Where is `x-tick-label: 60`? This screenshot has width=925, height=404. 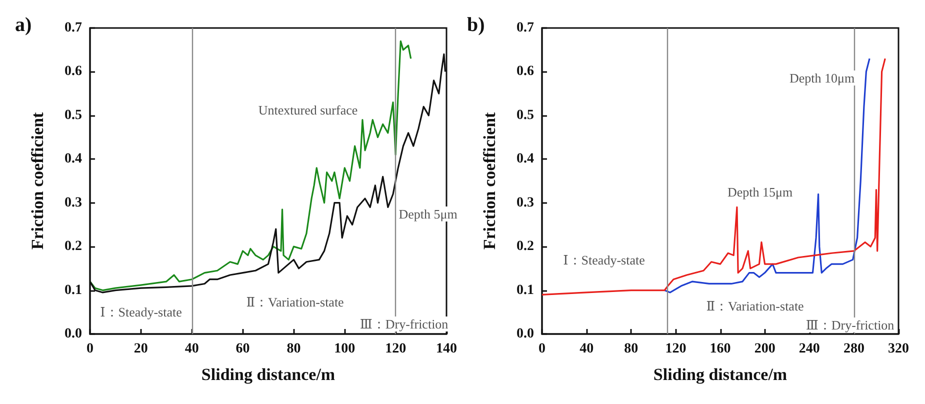 x-tick-label: 60 is located at coordinates (243, 349).